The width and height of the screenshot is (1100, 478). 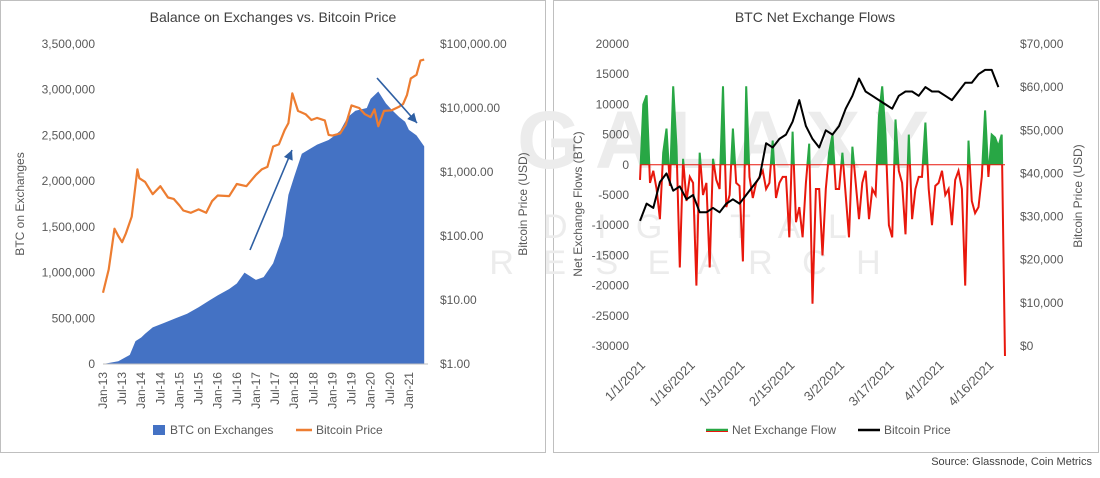 What do you see at coordinates (160, 388) in the screenshot?
I see `x-tick-label: Jul-14` at bounding box center [160, 388].